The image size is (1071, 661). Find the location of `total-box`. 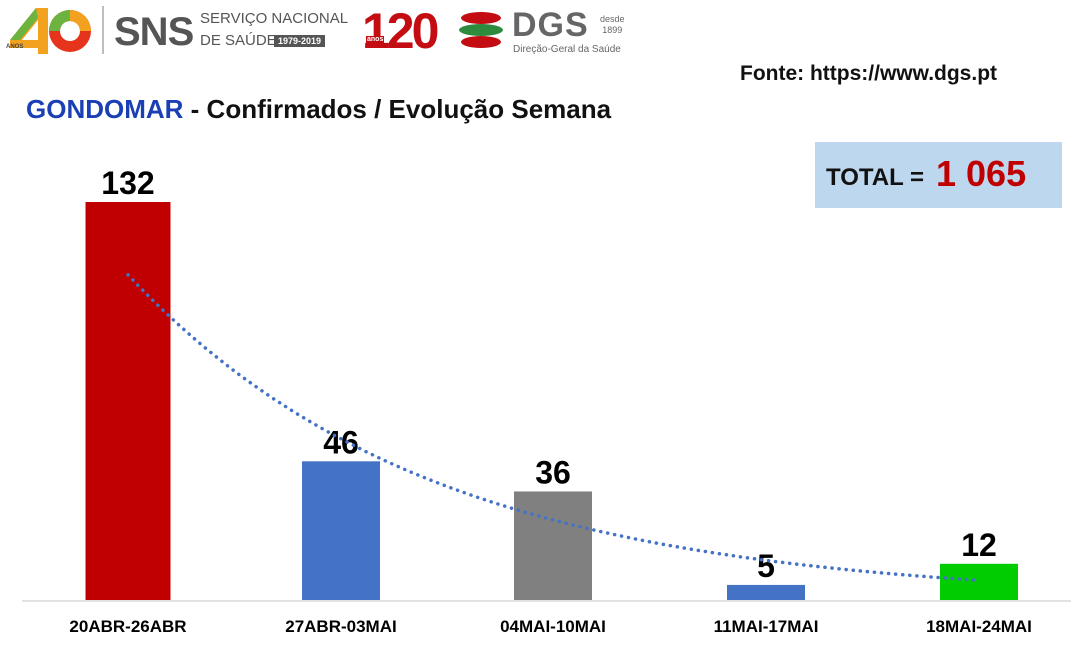

total-box is located at coordinates (938, 175).